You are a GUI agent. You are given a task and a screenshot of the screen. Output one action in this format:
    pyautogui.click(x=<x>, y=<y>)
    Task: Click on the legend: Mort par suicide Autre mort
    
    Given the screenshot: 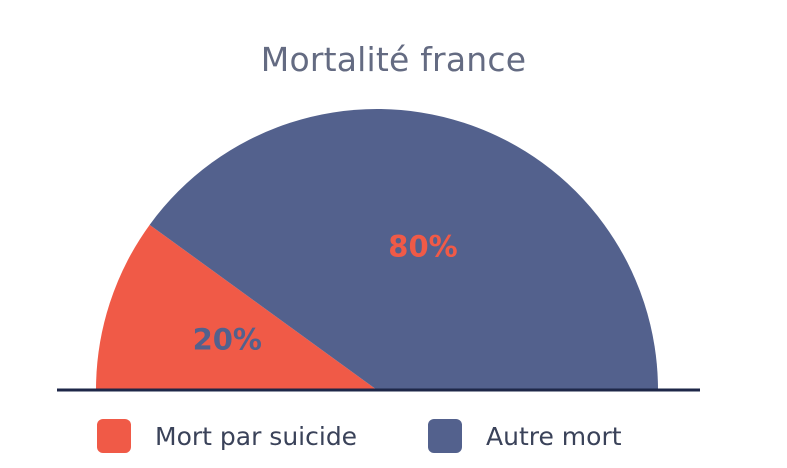 What is the action you would take?
    pyautogui.click(x=393, y=436)
    